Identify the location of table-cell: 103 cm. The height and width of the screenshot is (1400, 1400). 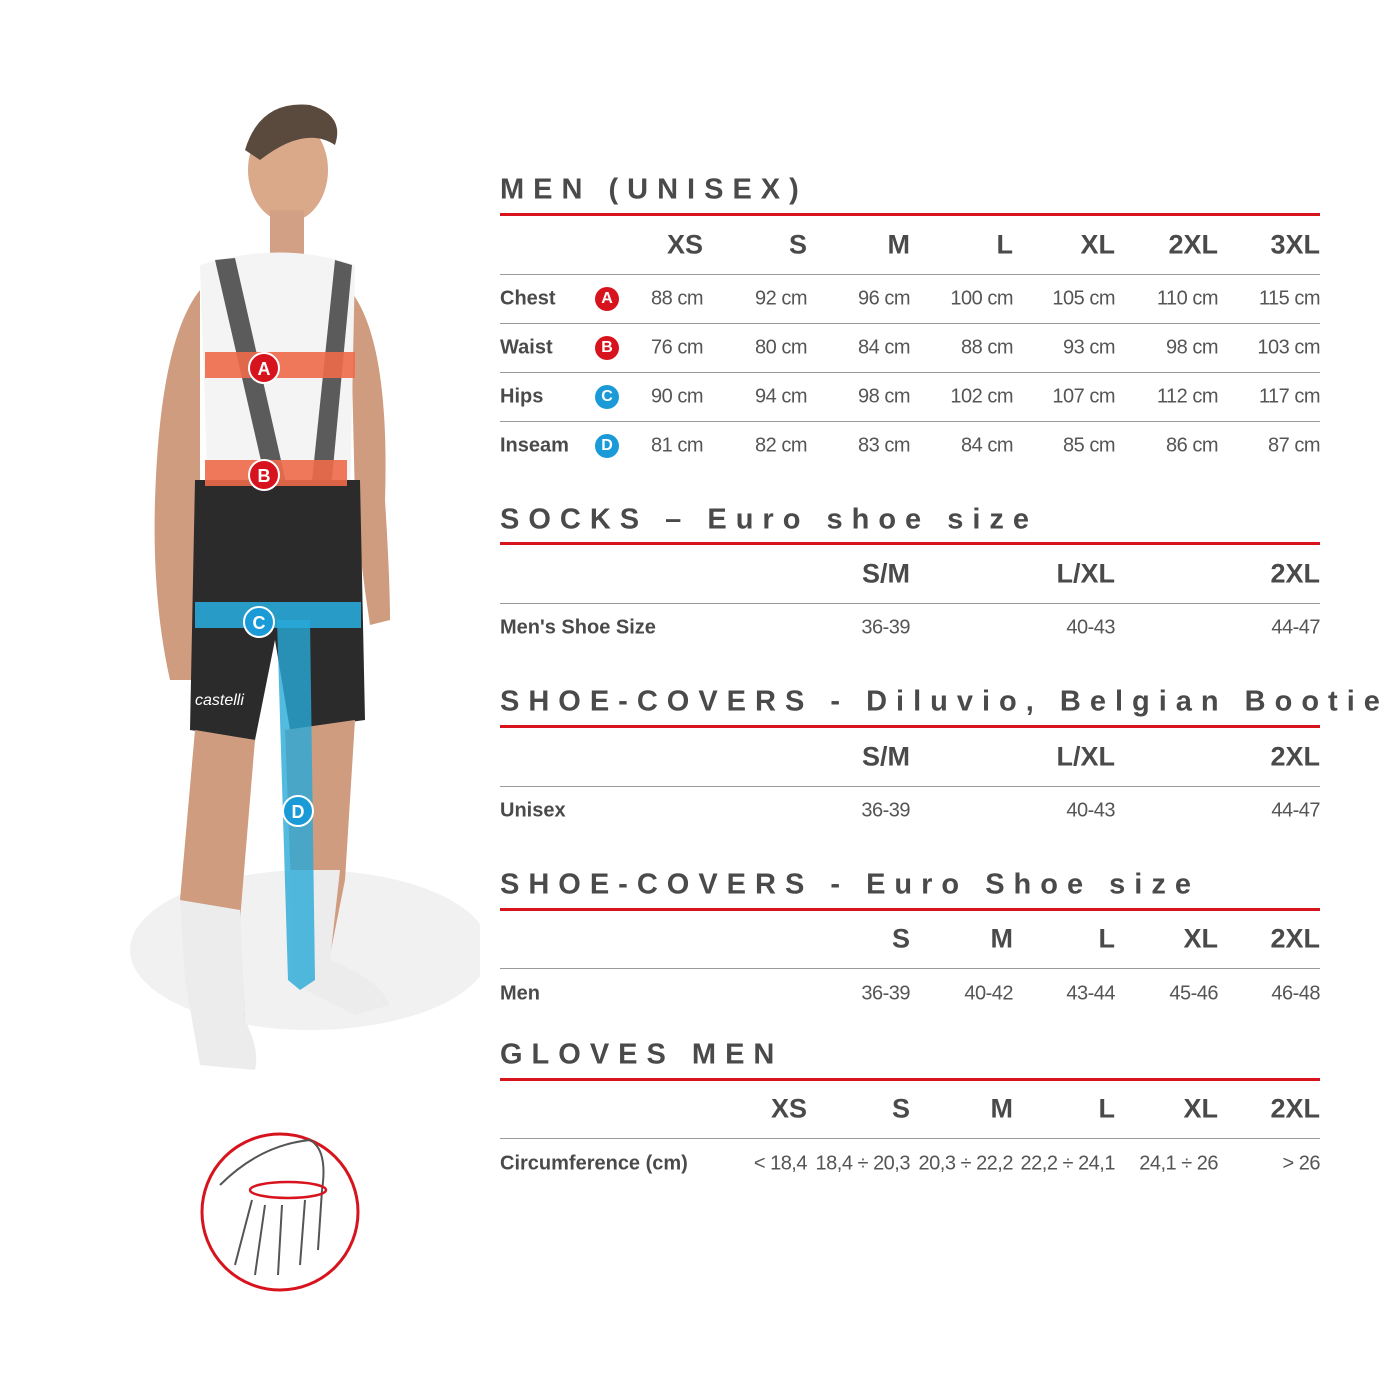
(1288, 347).